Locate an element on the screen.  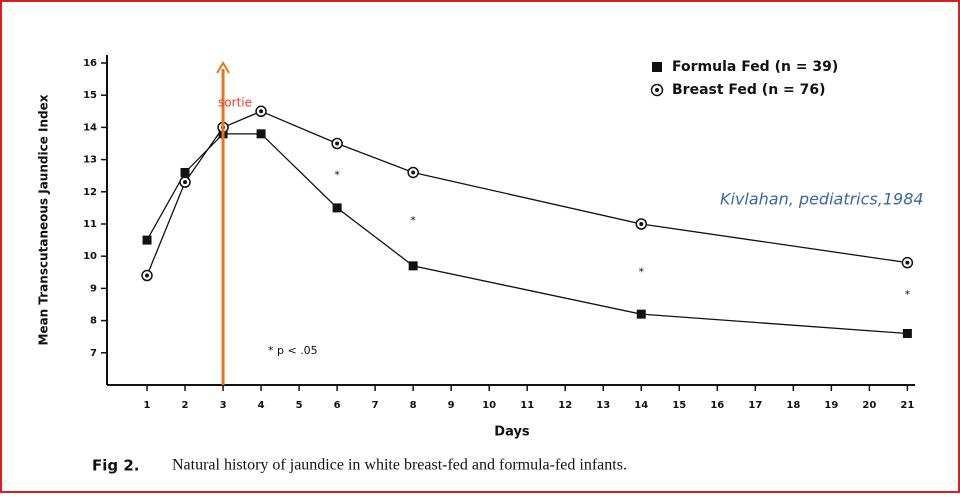
x-tick-label: 20 is located at coordinates (869, 405).